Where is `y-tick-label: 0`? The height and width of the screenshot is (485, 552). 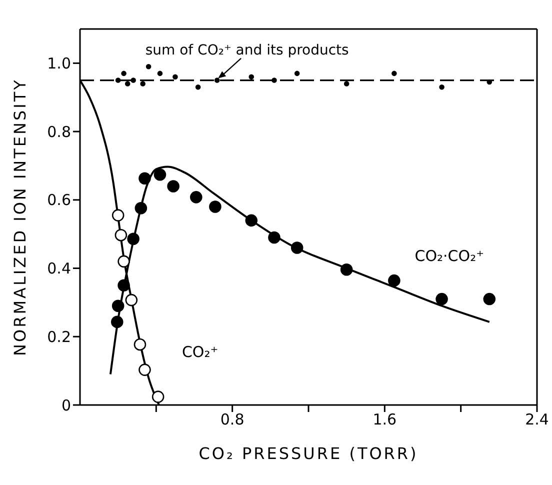
y-tick-label: 0 is located at coordinates (66, 405).